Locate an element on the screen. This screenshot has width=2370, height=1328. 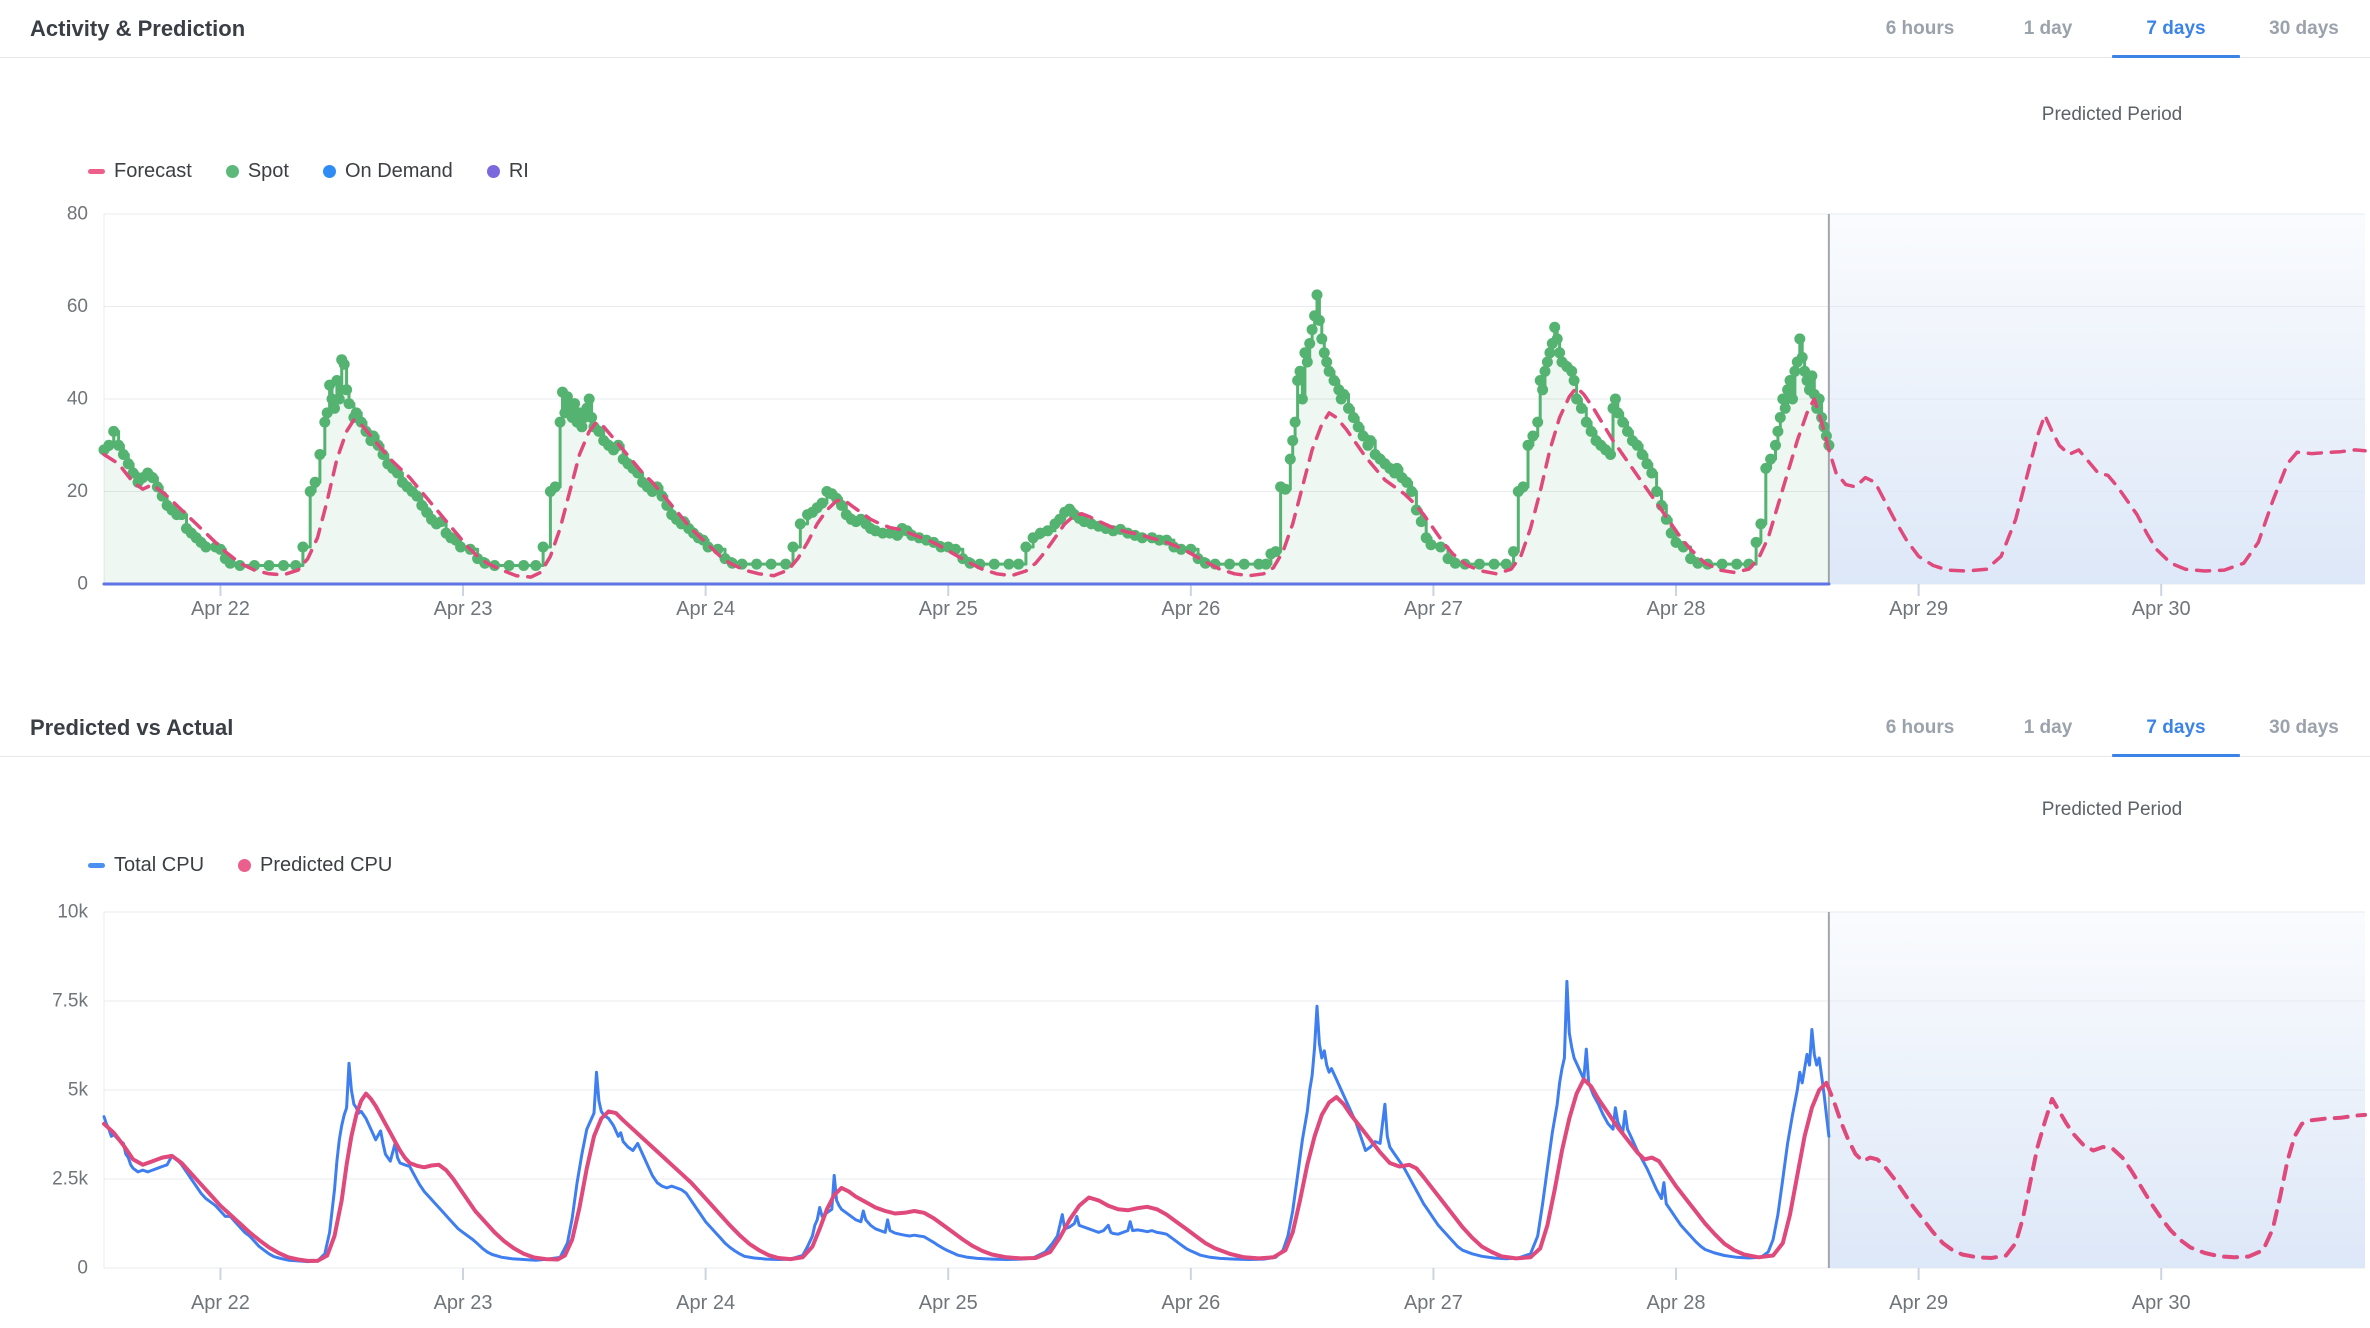
svg-text: 80 is located at coordinates (77, 214).